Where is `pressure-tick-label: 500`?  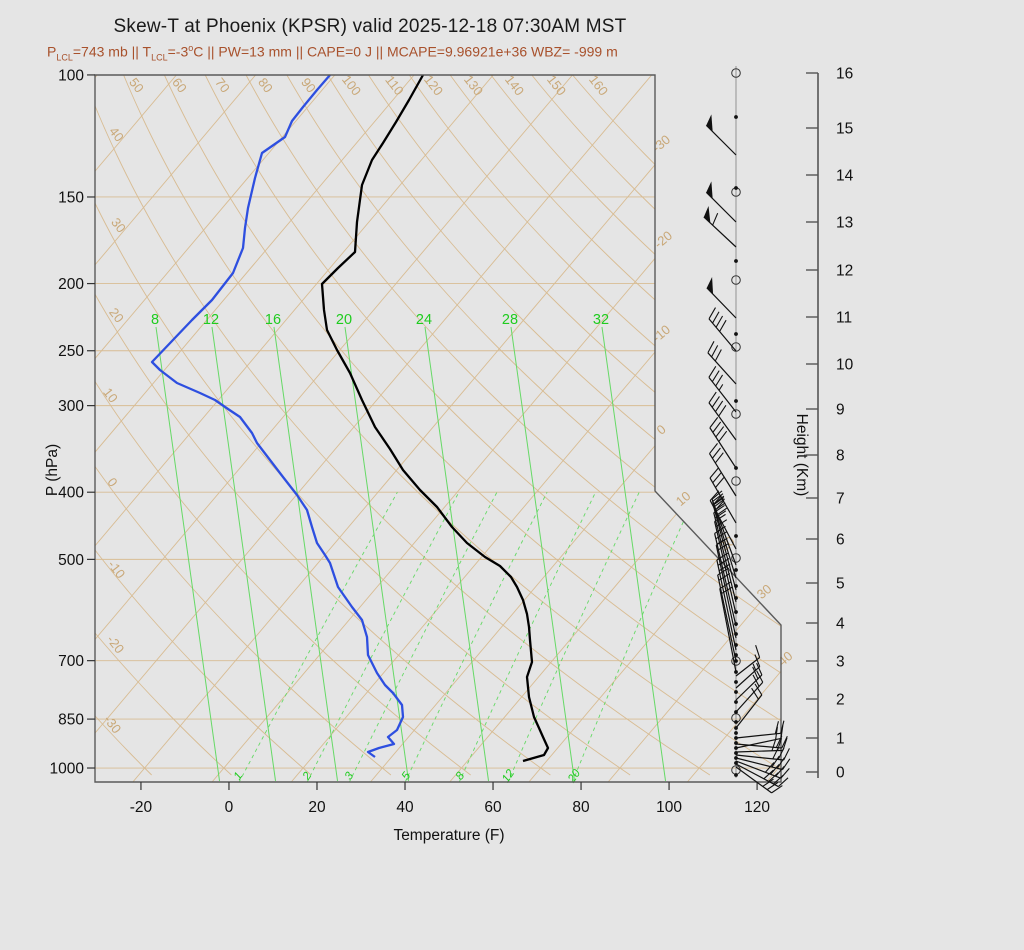 pressure-tick-label: 500 is located at coordinates (71, 560).